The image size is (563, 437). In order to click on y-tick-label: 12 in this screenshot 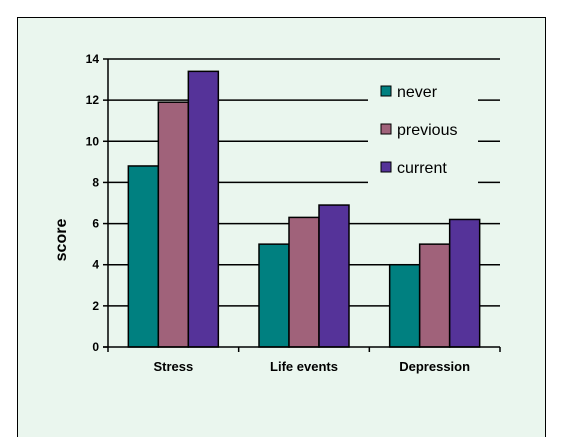, I will do `click(93, 100)`.